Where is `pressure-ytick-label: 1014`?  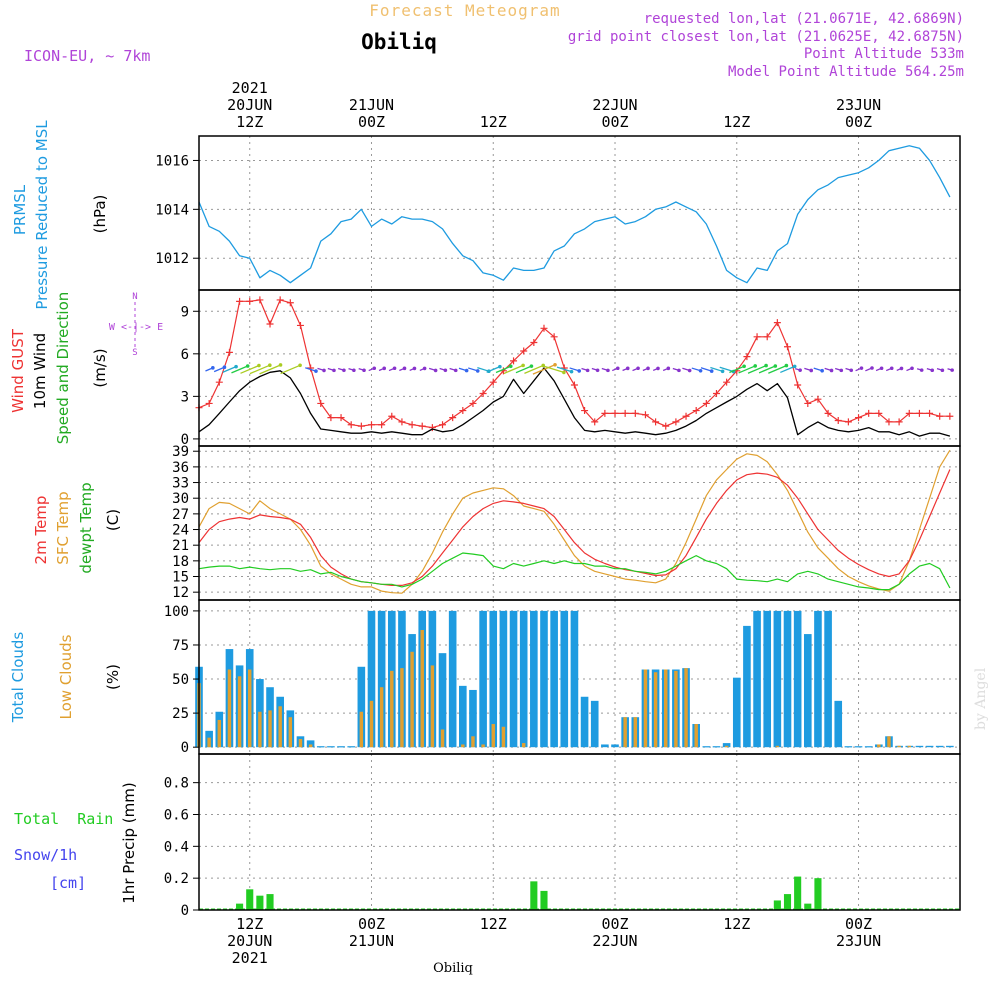 pressure-ytick-label: 1014 is located at coordinates (172, 210).